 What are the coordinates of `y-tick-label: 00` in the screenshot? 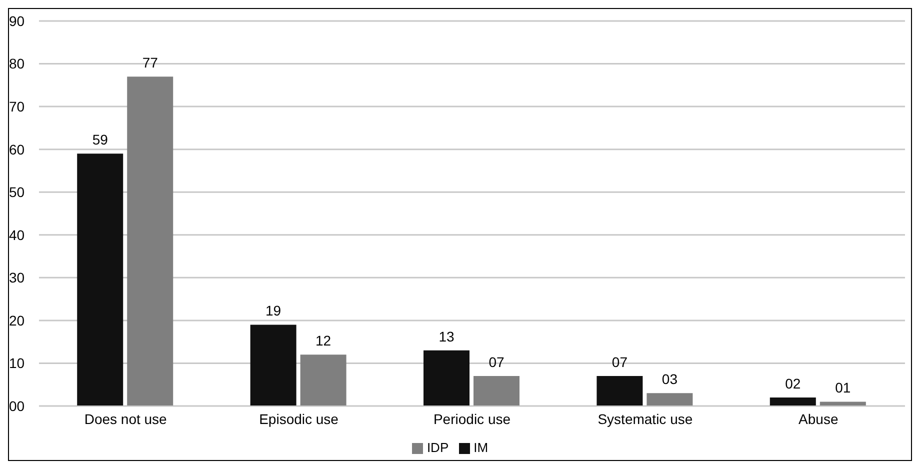 It's located at (17, 406).